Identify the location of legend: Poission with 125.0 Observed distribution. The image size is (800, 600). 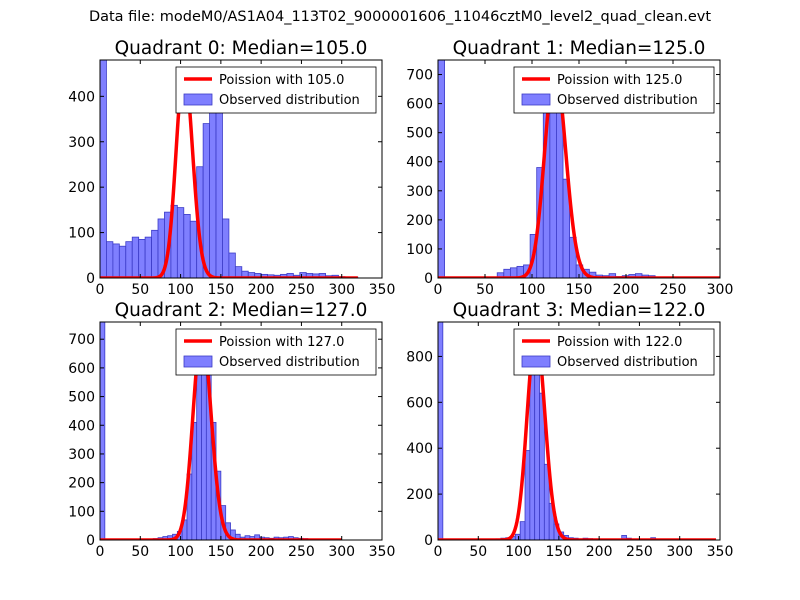
(614, 90).